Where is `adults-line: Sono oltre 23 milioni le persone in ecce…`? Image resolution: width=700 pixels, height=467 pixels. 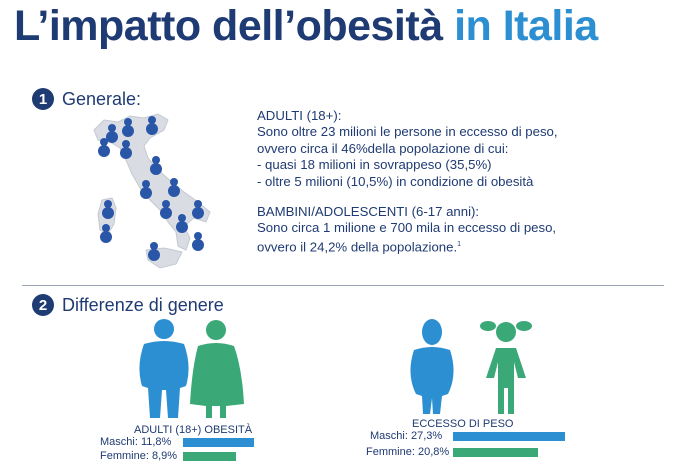
adults-line: Sono oltre 23 milioni le persone in ecce… is located at coordinates (407, 132).